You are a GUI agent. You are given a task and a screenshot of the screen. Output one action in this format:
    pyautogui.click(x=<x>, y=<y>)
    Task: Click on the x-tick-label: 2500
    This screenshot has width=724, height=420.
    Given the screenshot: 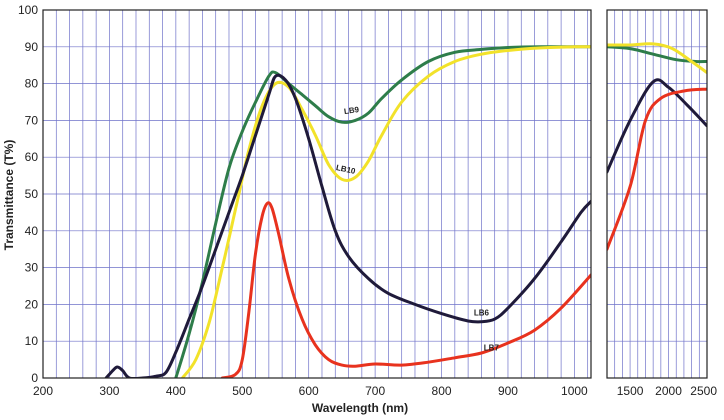 What is the action you would take?
    pyautogui.click(x=703, y=391)
    